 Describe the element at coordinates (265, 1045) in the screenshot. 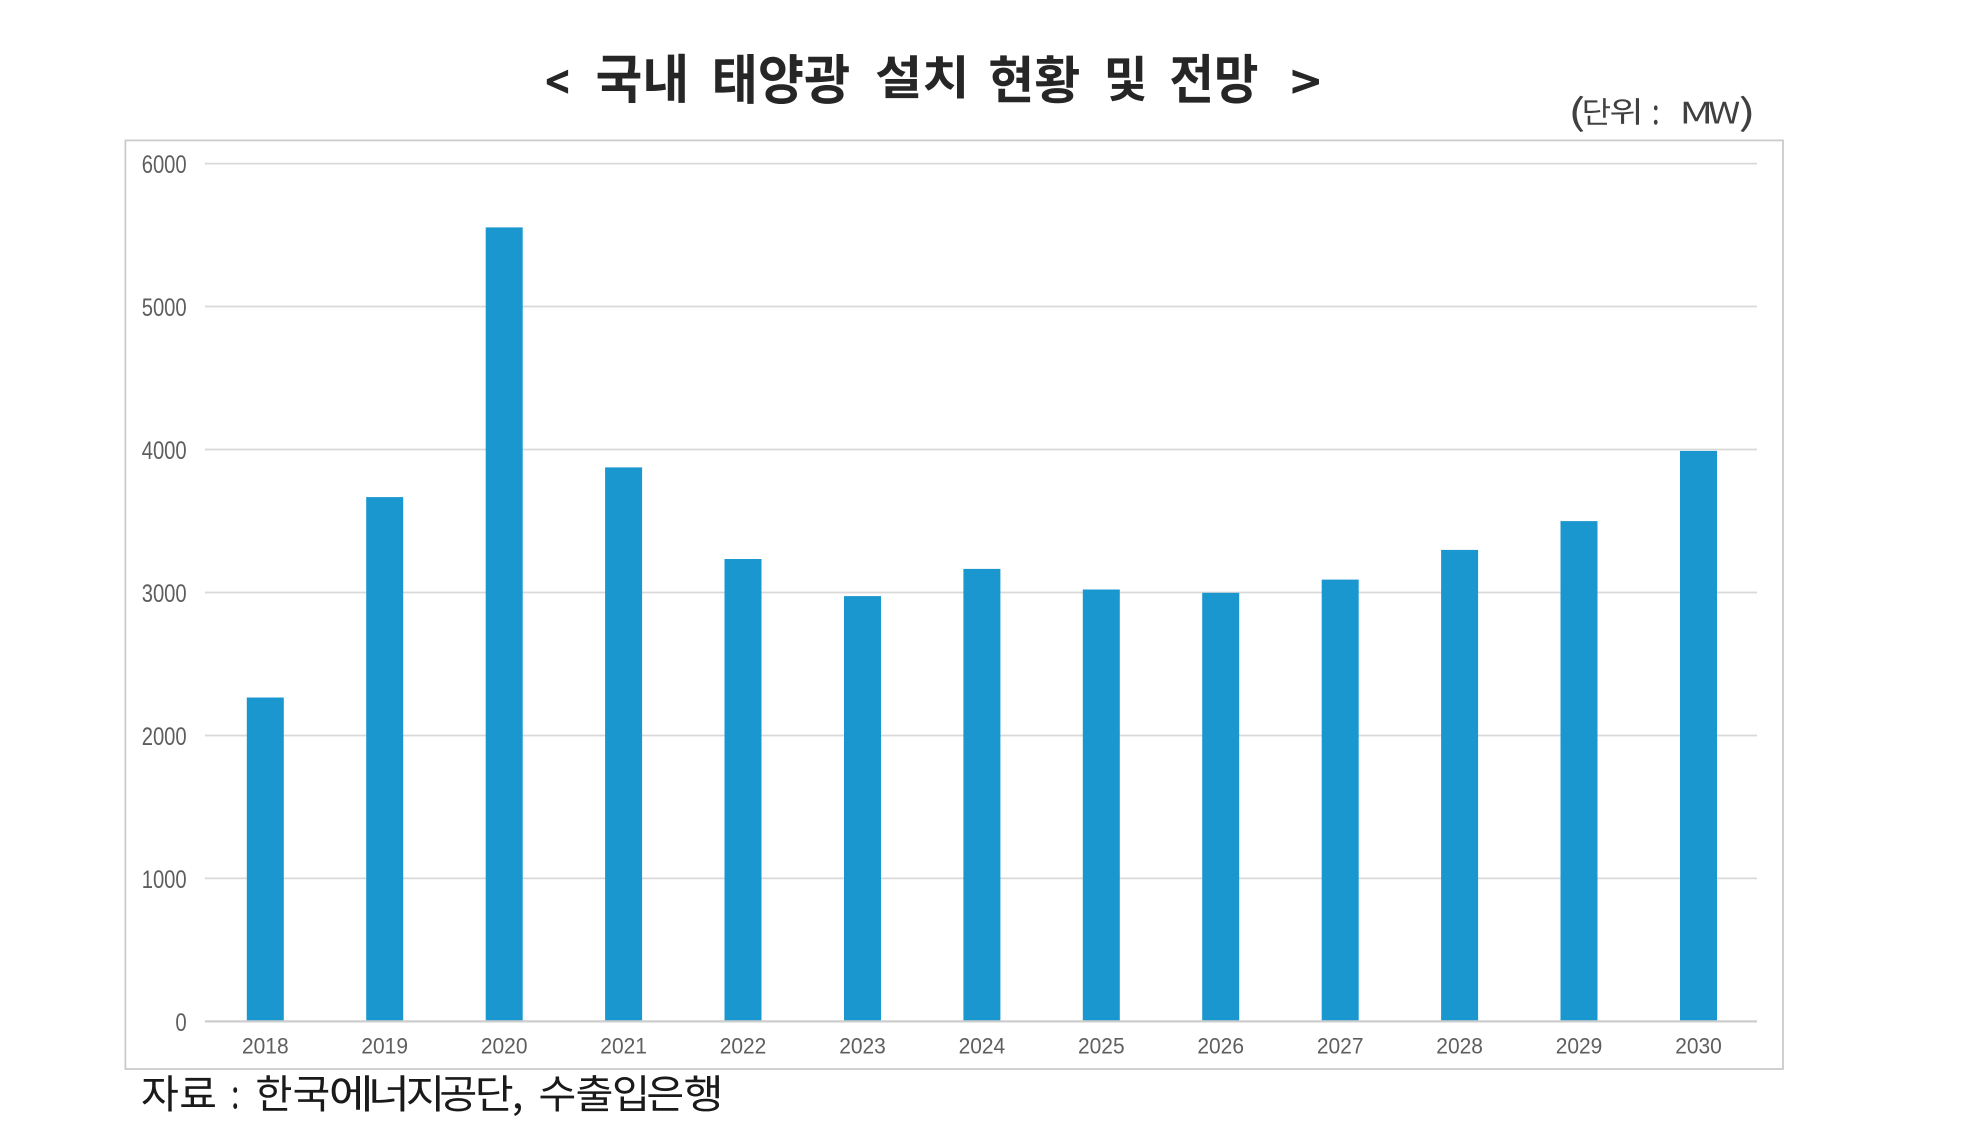

I see `svg-text: 2018` at that location.